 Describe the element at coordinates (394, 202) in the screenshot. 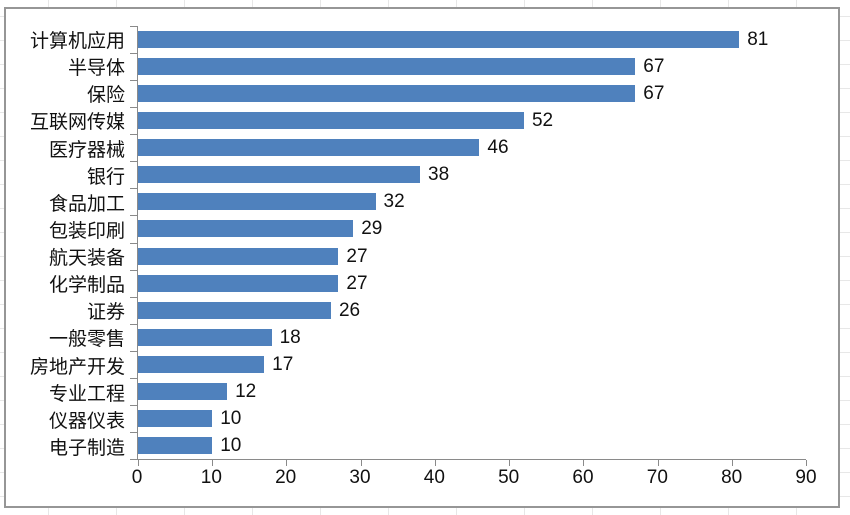

I see `value-label: 32` at that location.